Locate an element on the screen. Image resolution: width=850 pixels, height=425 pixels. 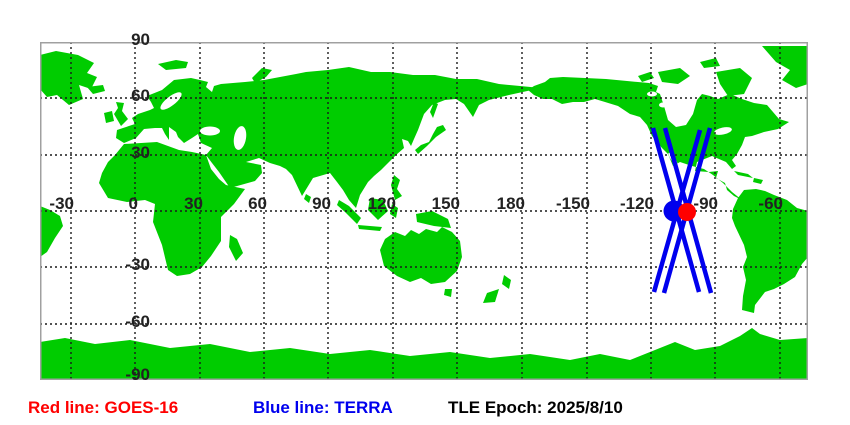
lon-tick-label: 90 is located at coordinates (321, 203).